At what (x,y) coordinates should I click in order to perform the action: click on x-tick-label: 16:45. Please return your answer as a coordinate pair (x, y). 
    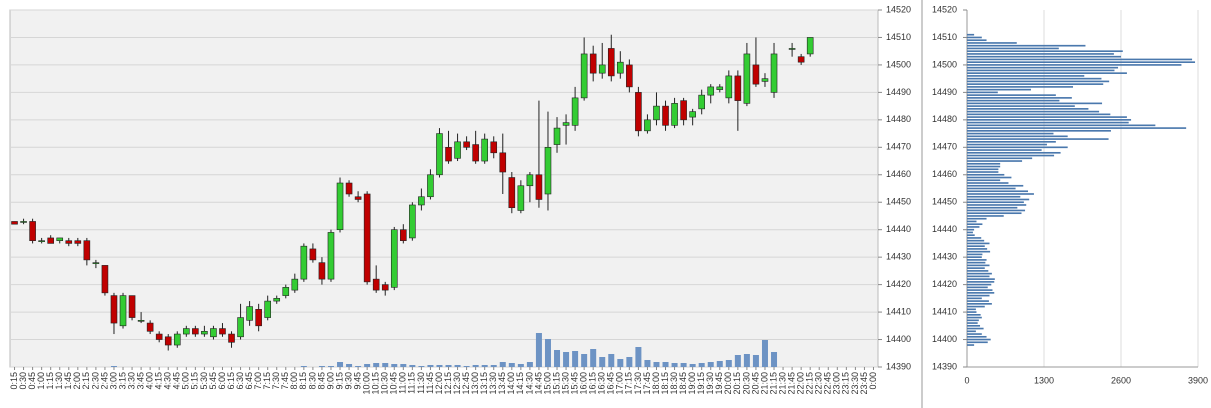
    Looking at the image, I should click on (611, 383).